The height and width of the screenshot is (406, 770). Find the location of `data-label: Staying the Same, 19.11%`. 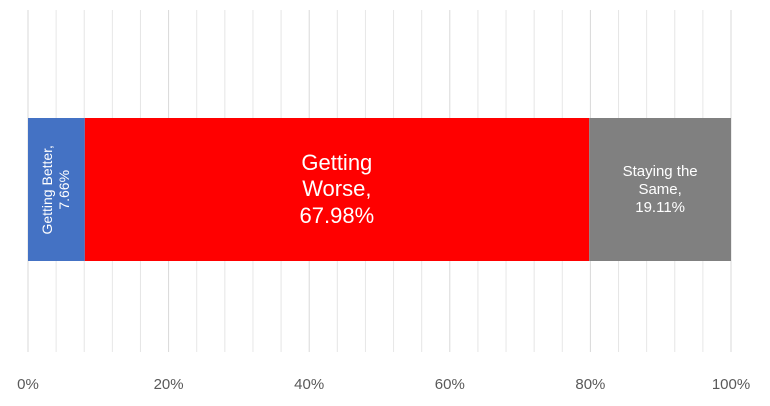

data-label: Staying the Same, 19.11% is located at coordinates (660, 189).